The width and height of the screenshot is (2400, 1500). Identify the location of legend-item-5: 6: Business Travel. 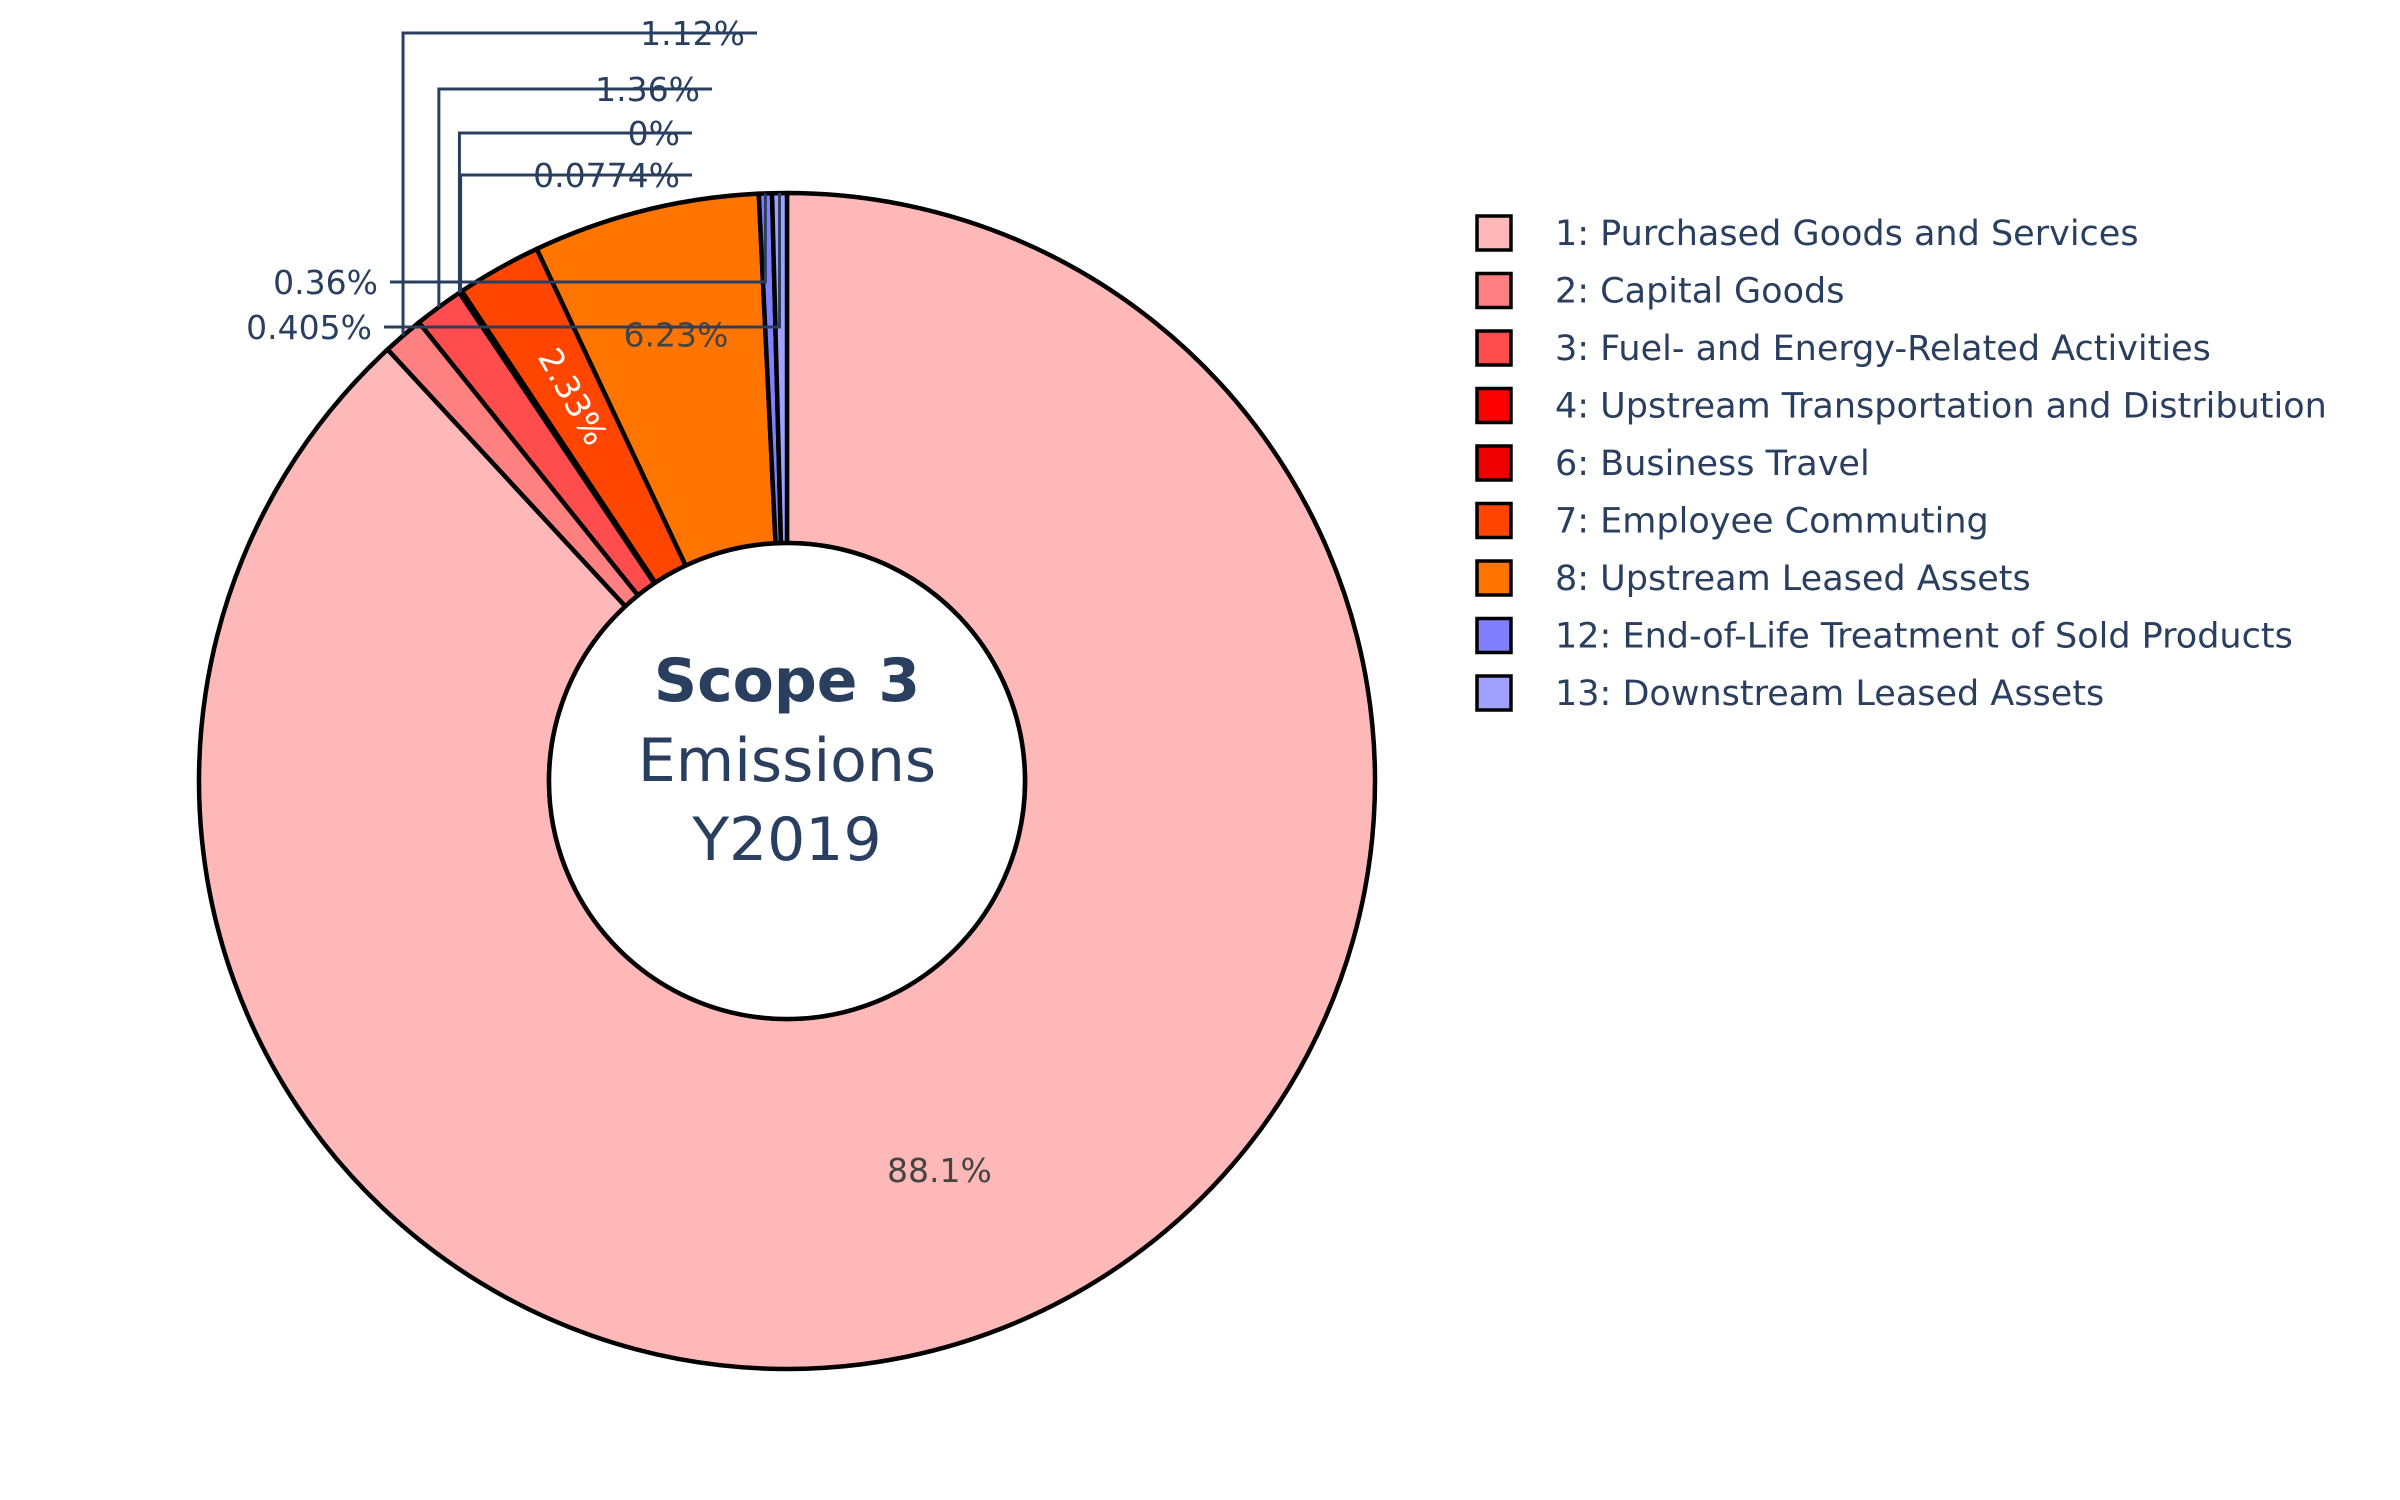
(1672, 464).